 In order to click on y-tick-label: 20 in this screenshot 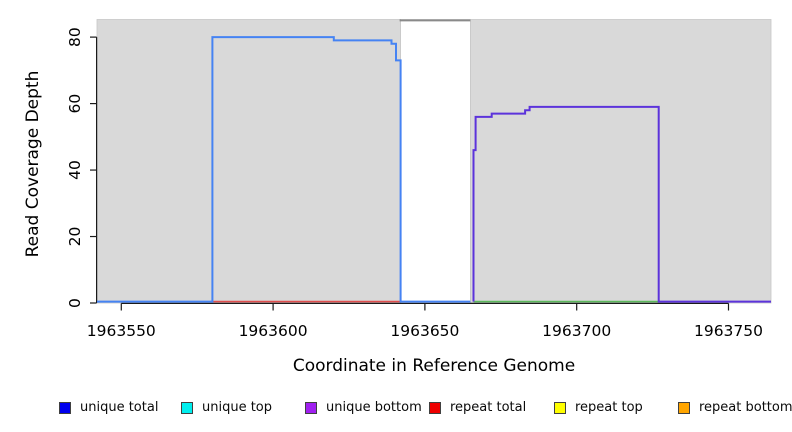, I will do `click(75, 237)`.